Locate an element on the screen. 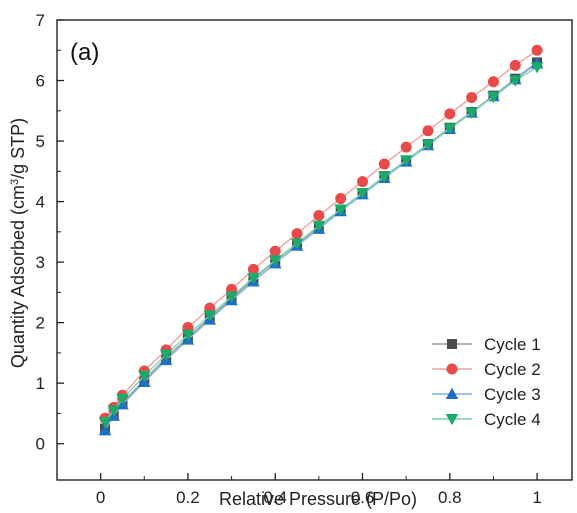 The width and height of the screenshot is (577, 513). y-axis-title: Quantity Adsorbed (cm3/g STP) is located at coordinates (18, 243).